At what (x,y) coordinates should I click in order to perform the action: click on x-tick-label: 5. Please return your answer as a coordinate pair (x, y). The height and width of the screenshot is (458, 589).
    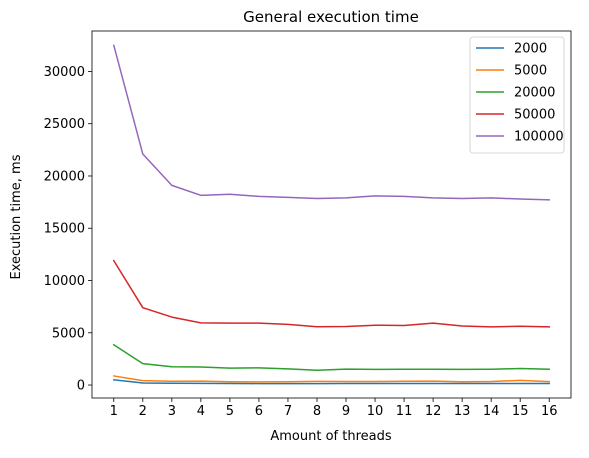
    Looking at the image, I should click on (230, 411).